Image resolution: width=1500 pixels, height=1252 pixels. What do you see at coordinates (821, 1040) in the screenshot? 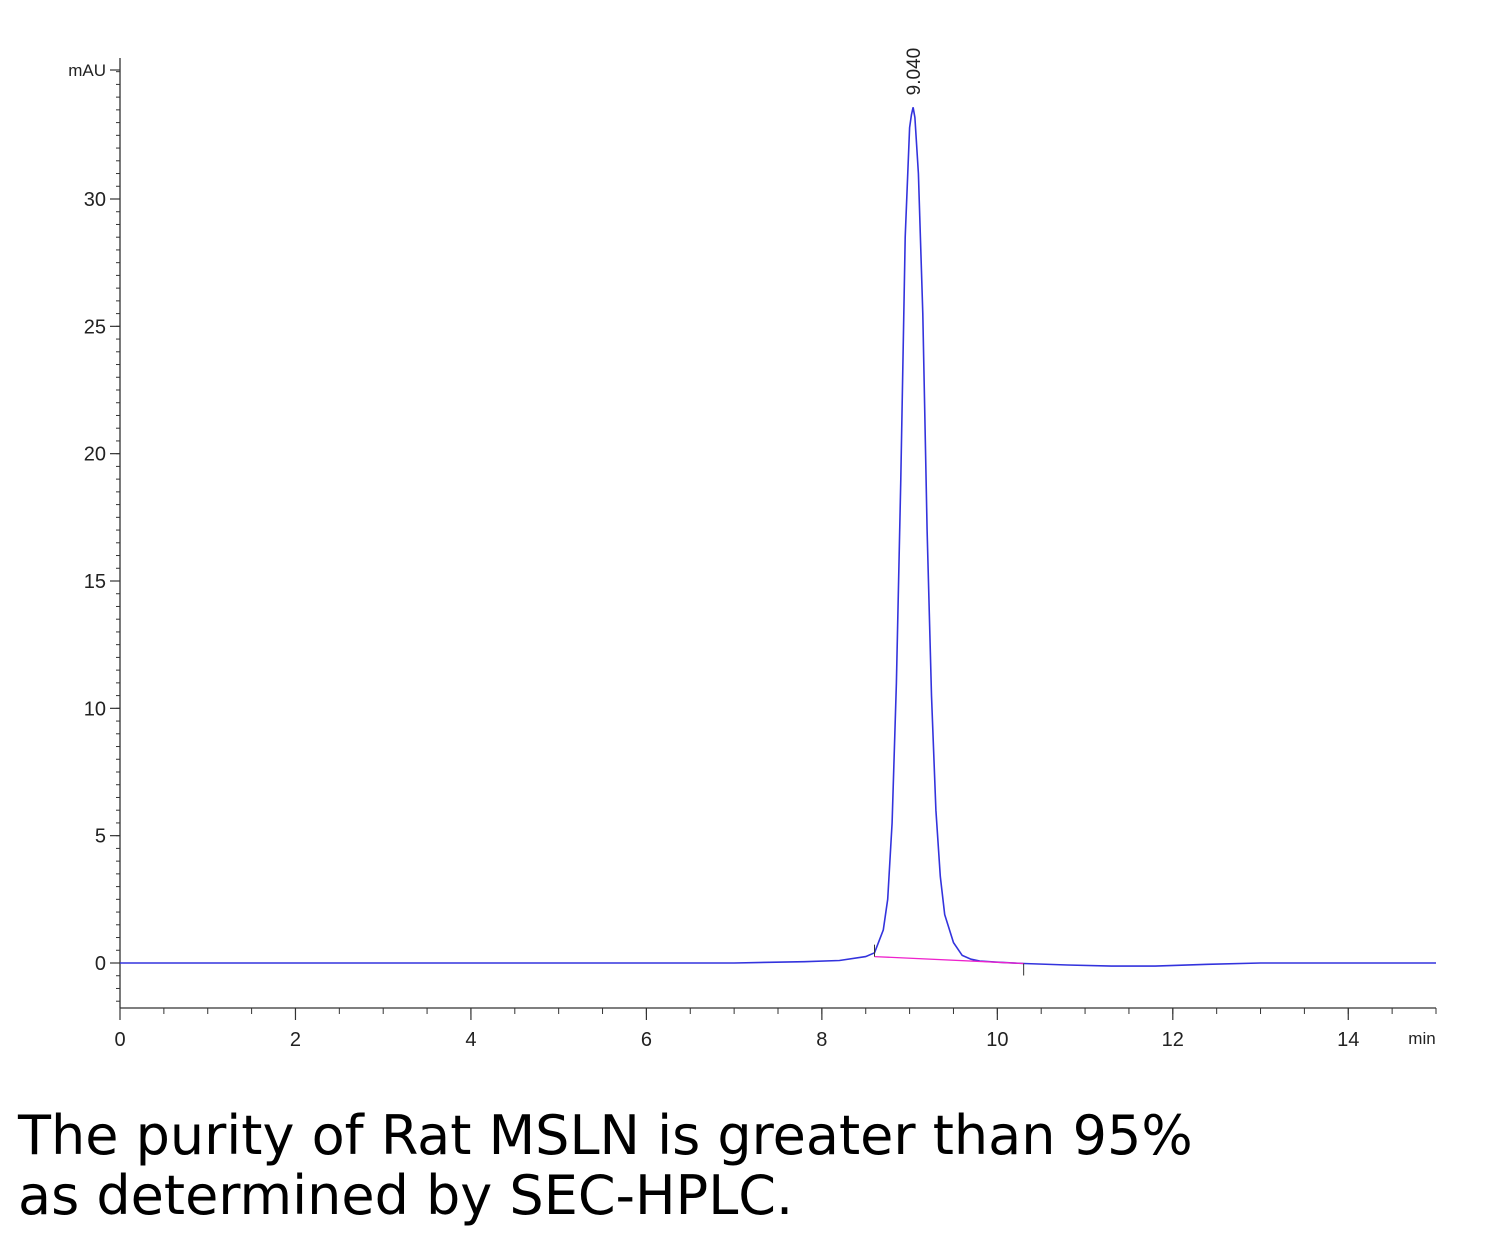
I see `x-tick-label: 8` at bounding box center [821, 1040].